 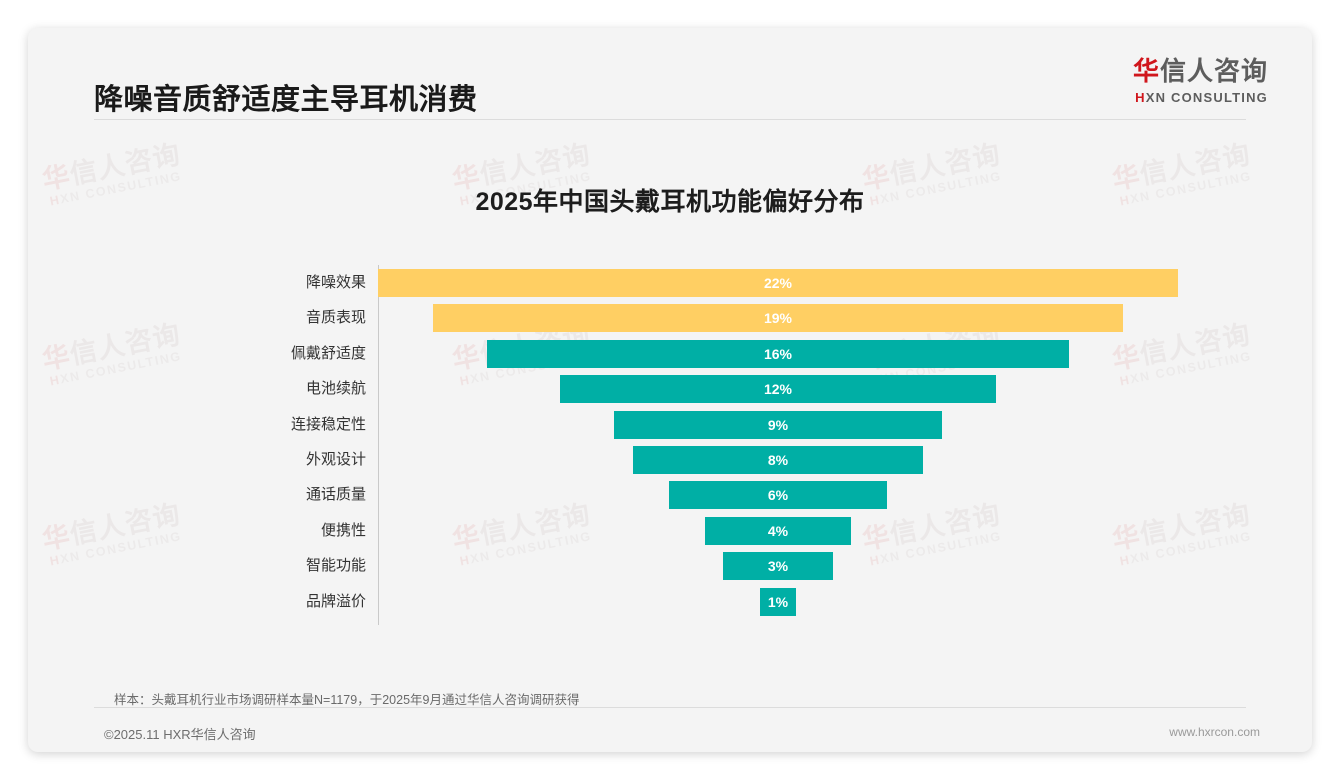 I want to click on funnel-category-label: 音质表现, so click(x=335, y=318).